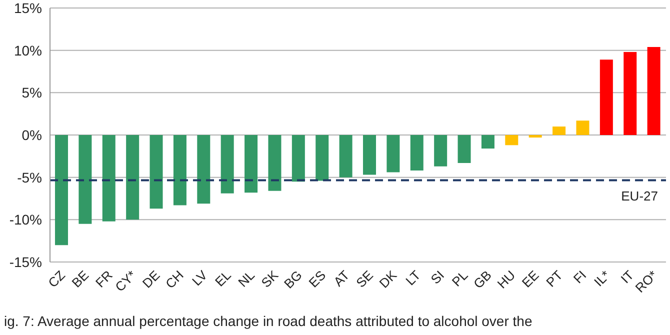 The height and width of the screenshot is (335, 670). Describe the element at coordinates (151, 279) in the screenshot. I see `x-tick-label: DE` at that location.